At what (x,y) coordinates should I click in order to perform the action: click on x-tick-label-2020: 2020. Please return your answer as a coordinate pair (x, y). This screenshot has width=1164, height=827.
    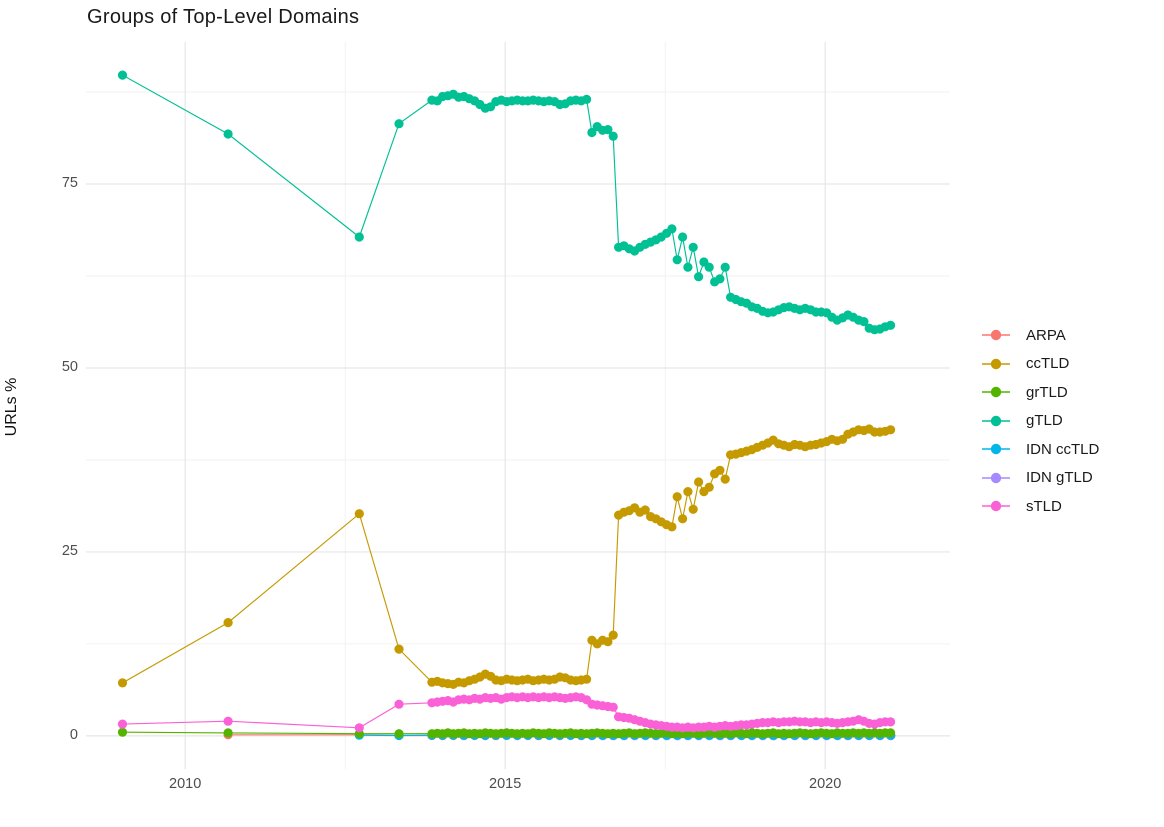
    Looking at the image, I should click on (825, 784).